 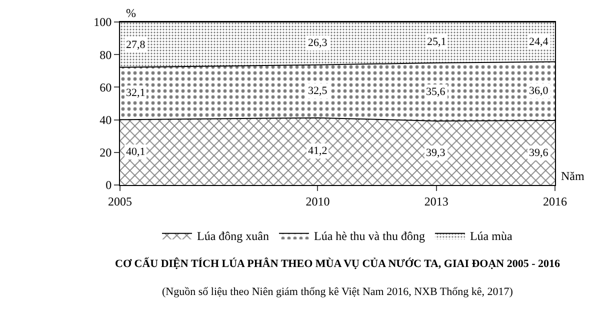 What do you see at coordinates (338, 292) in the screenshot?
I see `text: (Nguồn số liệu theo Niên giám thống kê Việt Nam 2016, NXB Thống kê, 2017)` at bounding box center [338, 292].